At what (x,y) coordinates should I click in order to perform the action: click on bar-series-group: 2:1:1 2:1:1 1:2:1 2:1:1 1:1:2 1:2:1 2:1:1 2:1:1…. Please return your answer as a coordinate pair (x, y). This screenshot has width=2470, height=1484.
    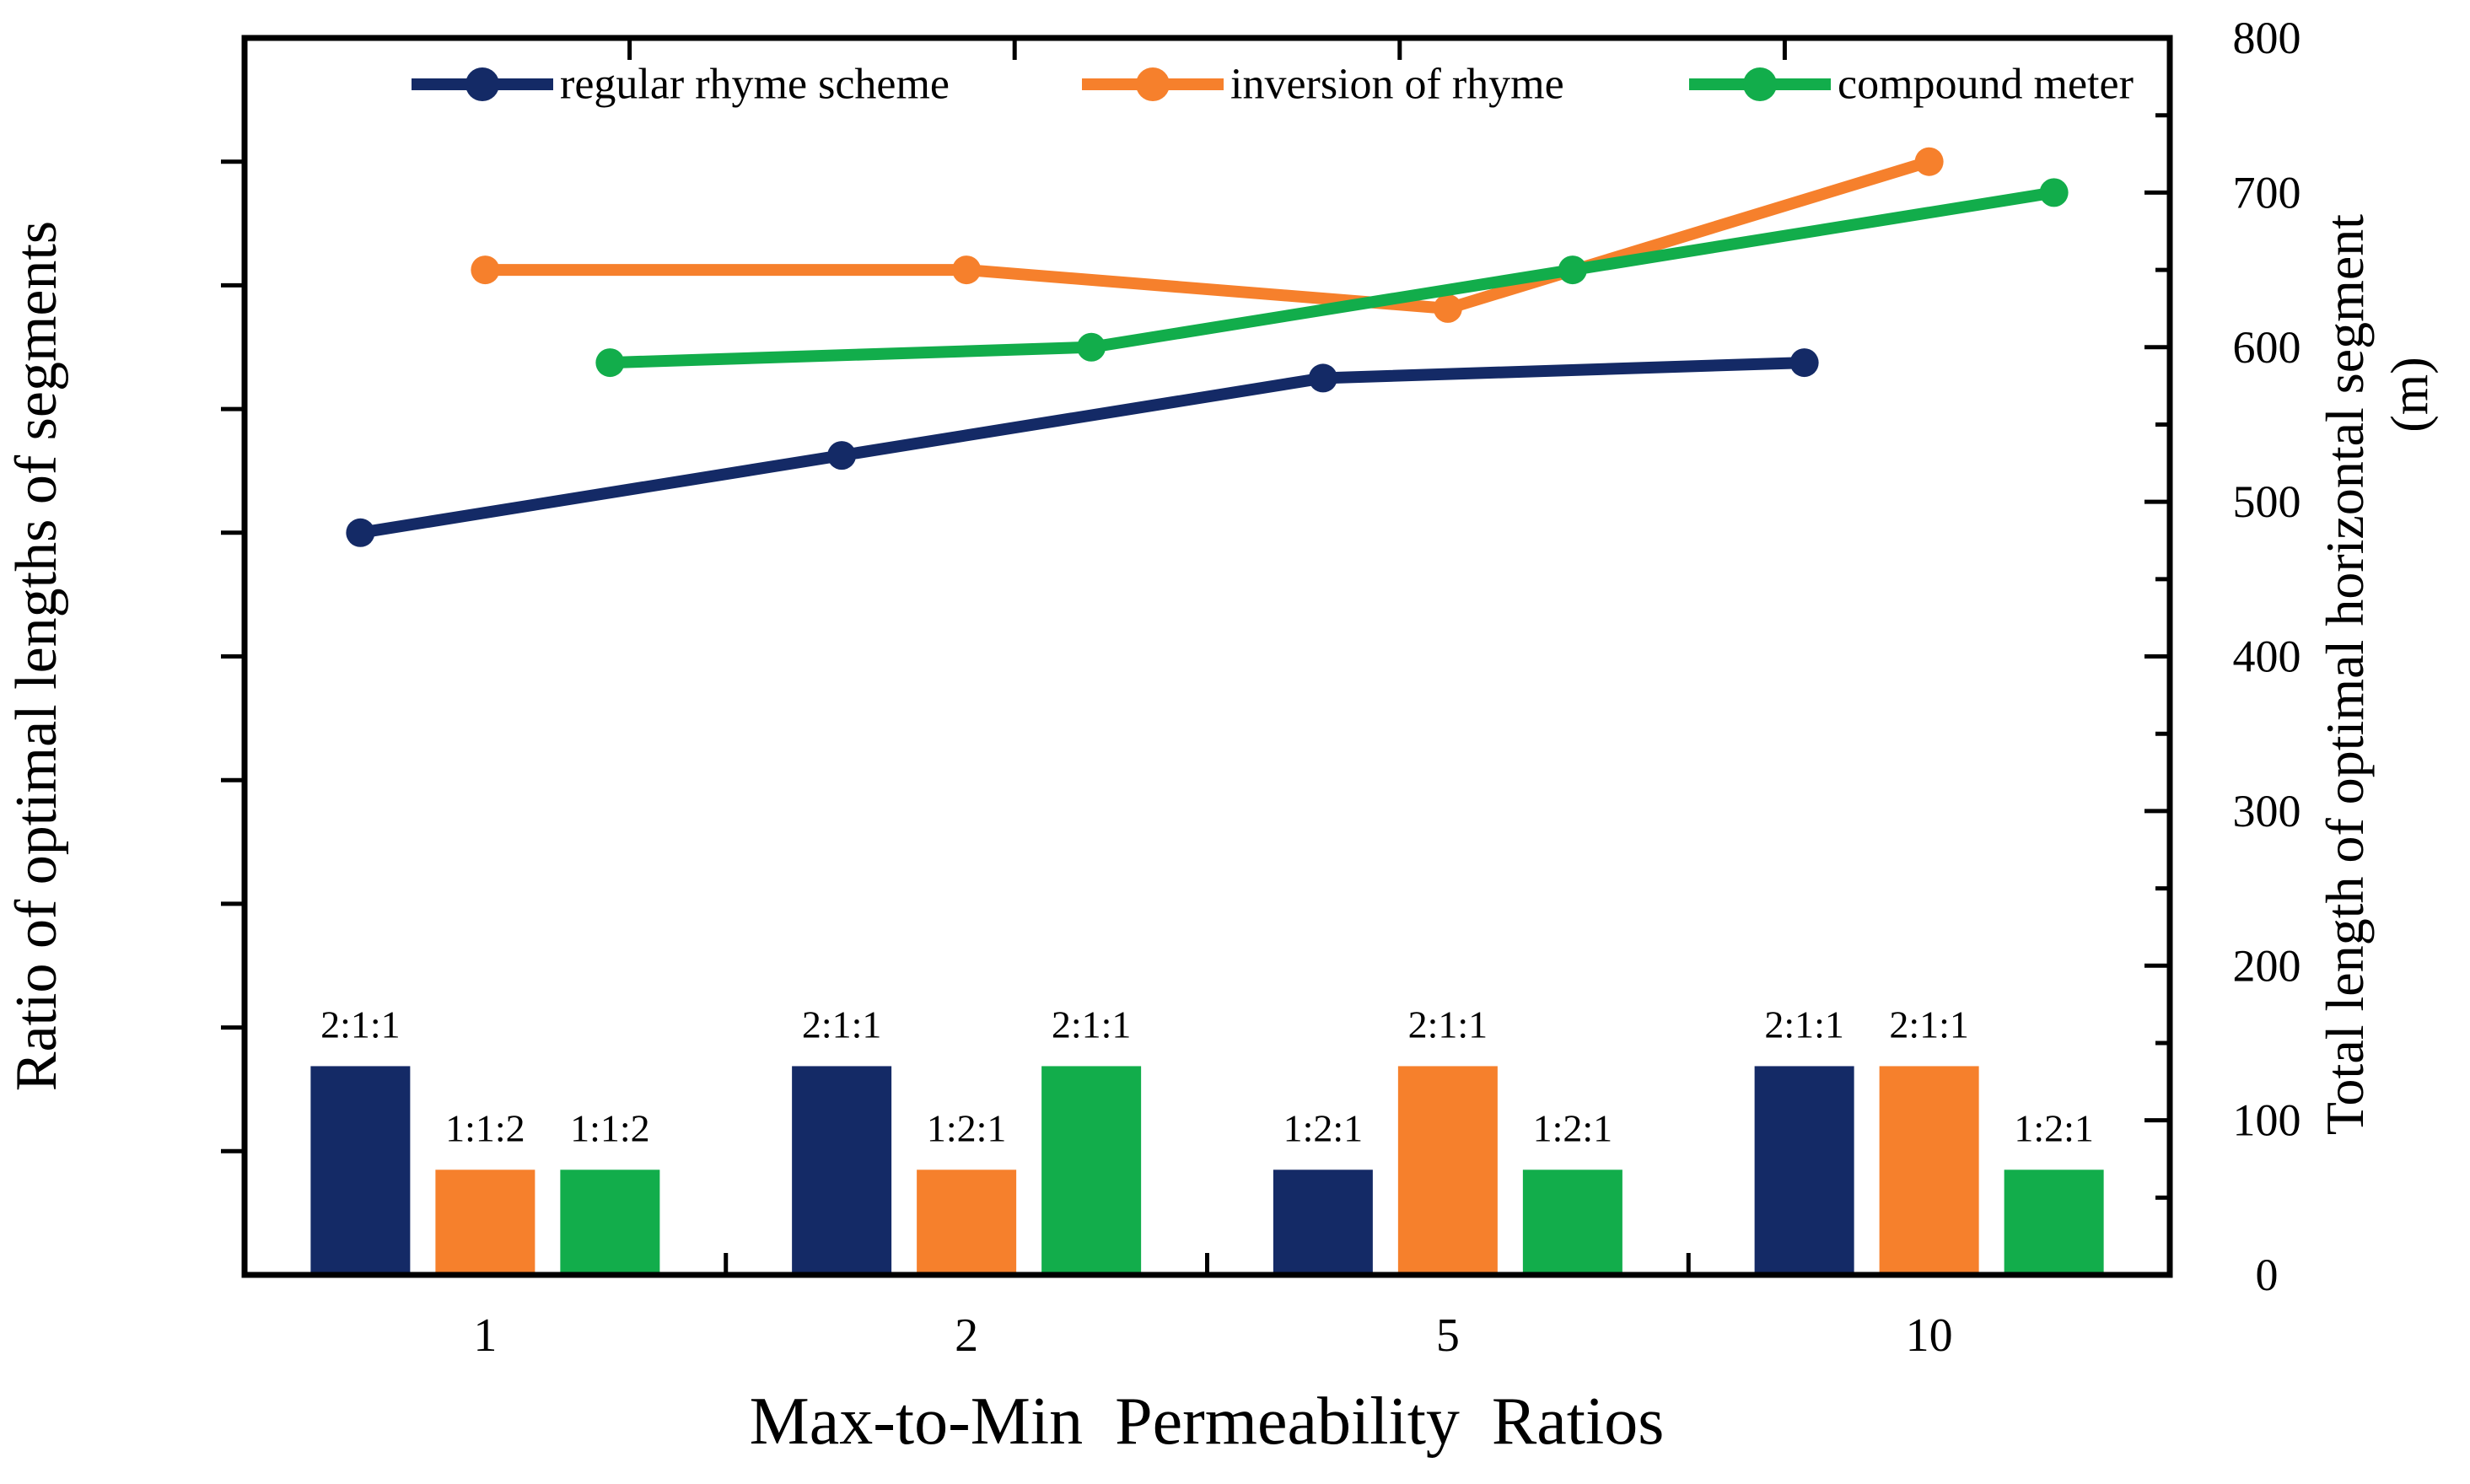
    Looking at the image, I should click on (1207, 1139).